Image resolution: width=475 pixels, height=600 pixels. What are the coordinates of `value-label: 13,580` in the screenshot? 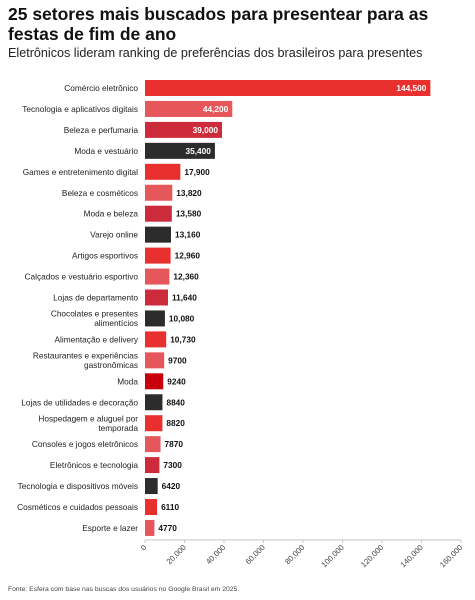 It's located at (189, 214).